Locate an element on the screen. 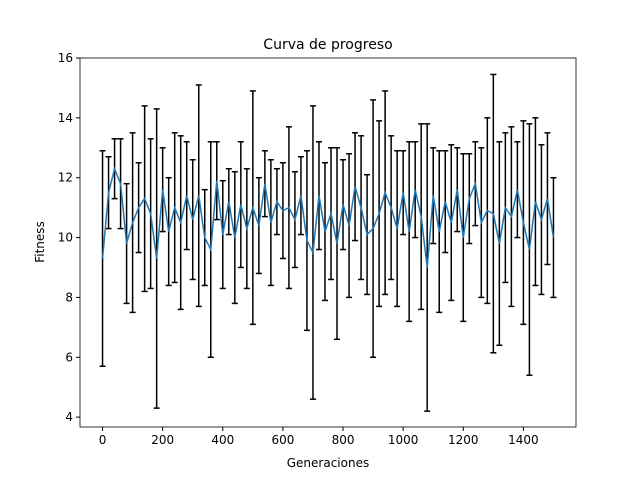 The width and height of the screenshot is (640, 484). x-tick-label: 400 is located at coordinates (222, 440).